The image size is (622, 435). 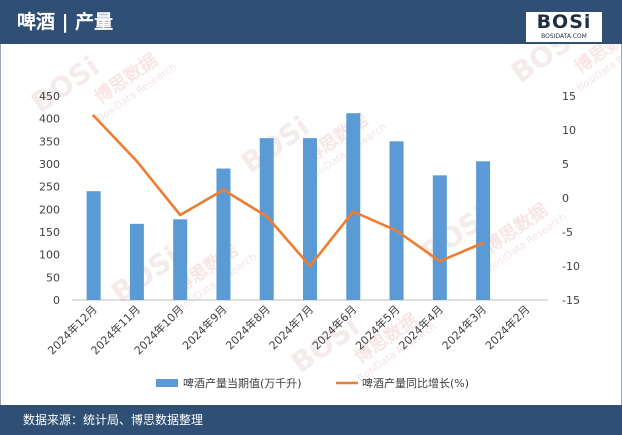 I want to click on y-right-tick-label: -5, so click(x=567, y=232).